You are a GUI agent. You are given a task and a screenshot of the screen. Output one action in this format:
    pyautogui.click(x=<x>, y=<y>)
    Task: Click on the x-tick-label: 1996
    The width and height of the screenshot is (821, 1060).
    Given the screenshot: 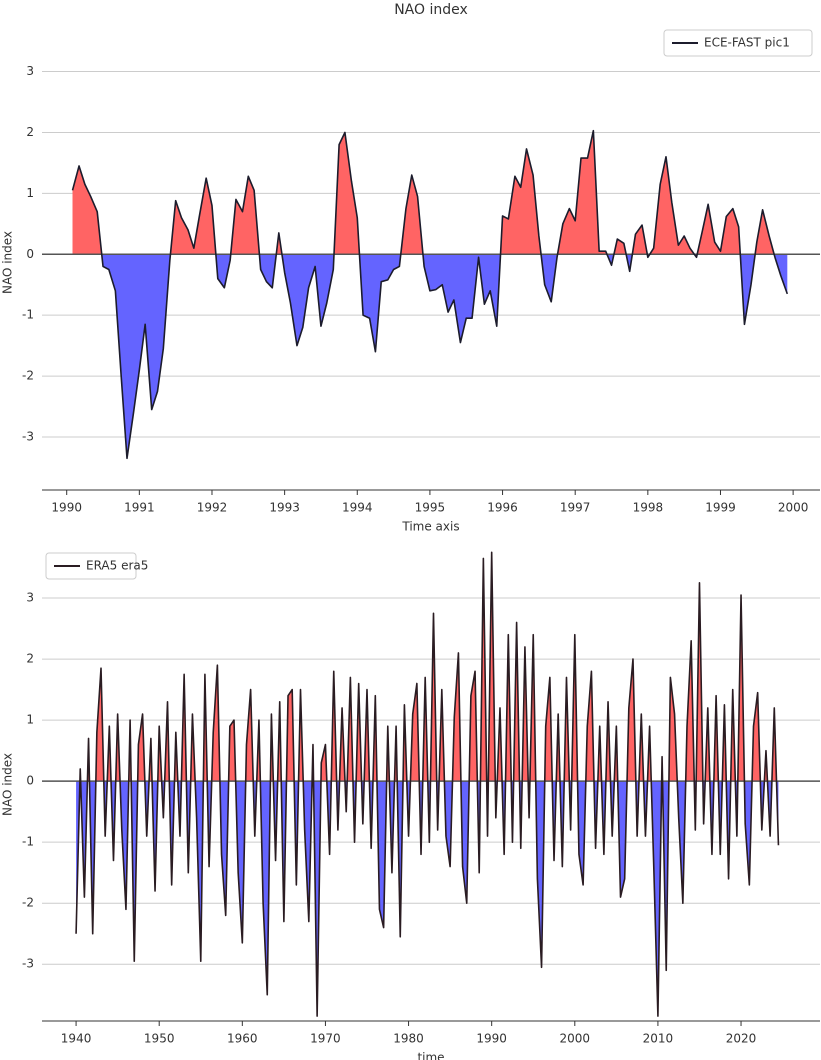 What is the action you would take?
    pyautogui.click(x=502, y=508)
    